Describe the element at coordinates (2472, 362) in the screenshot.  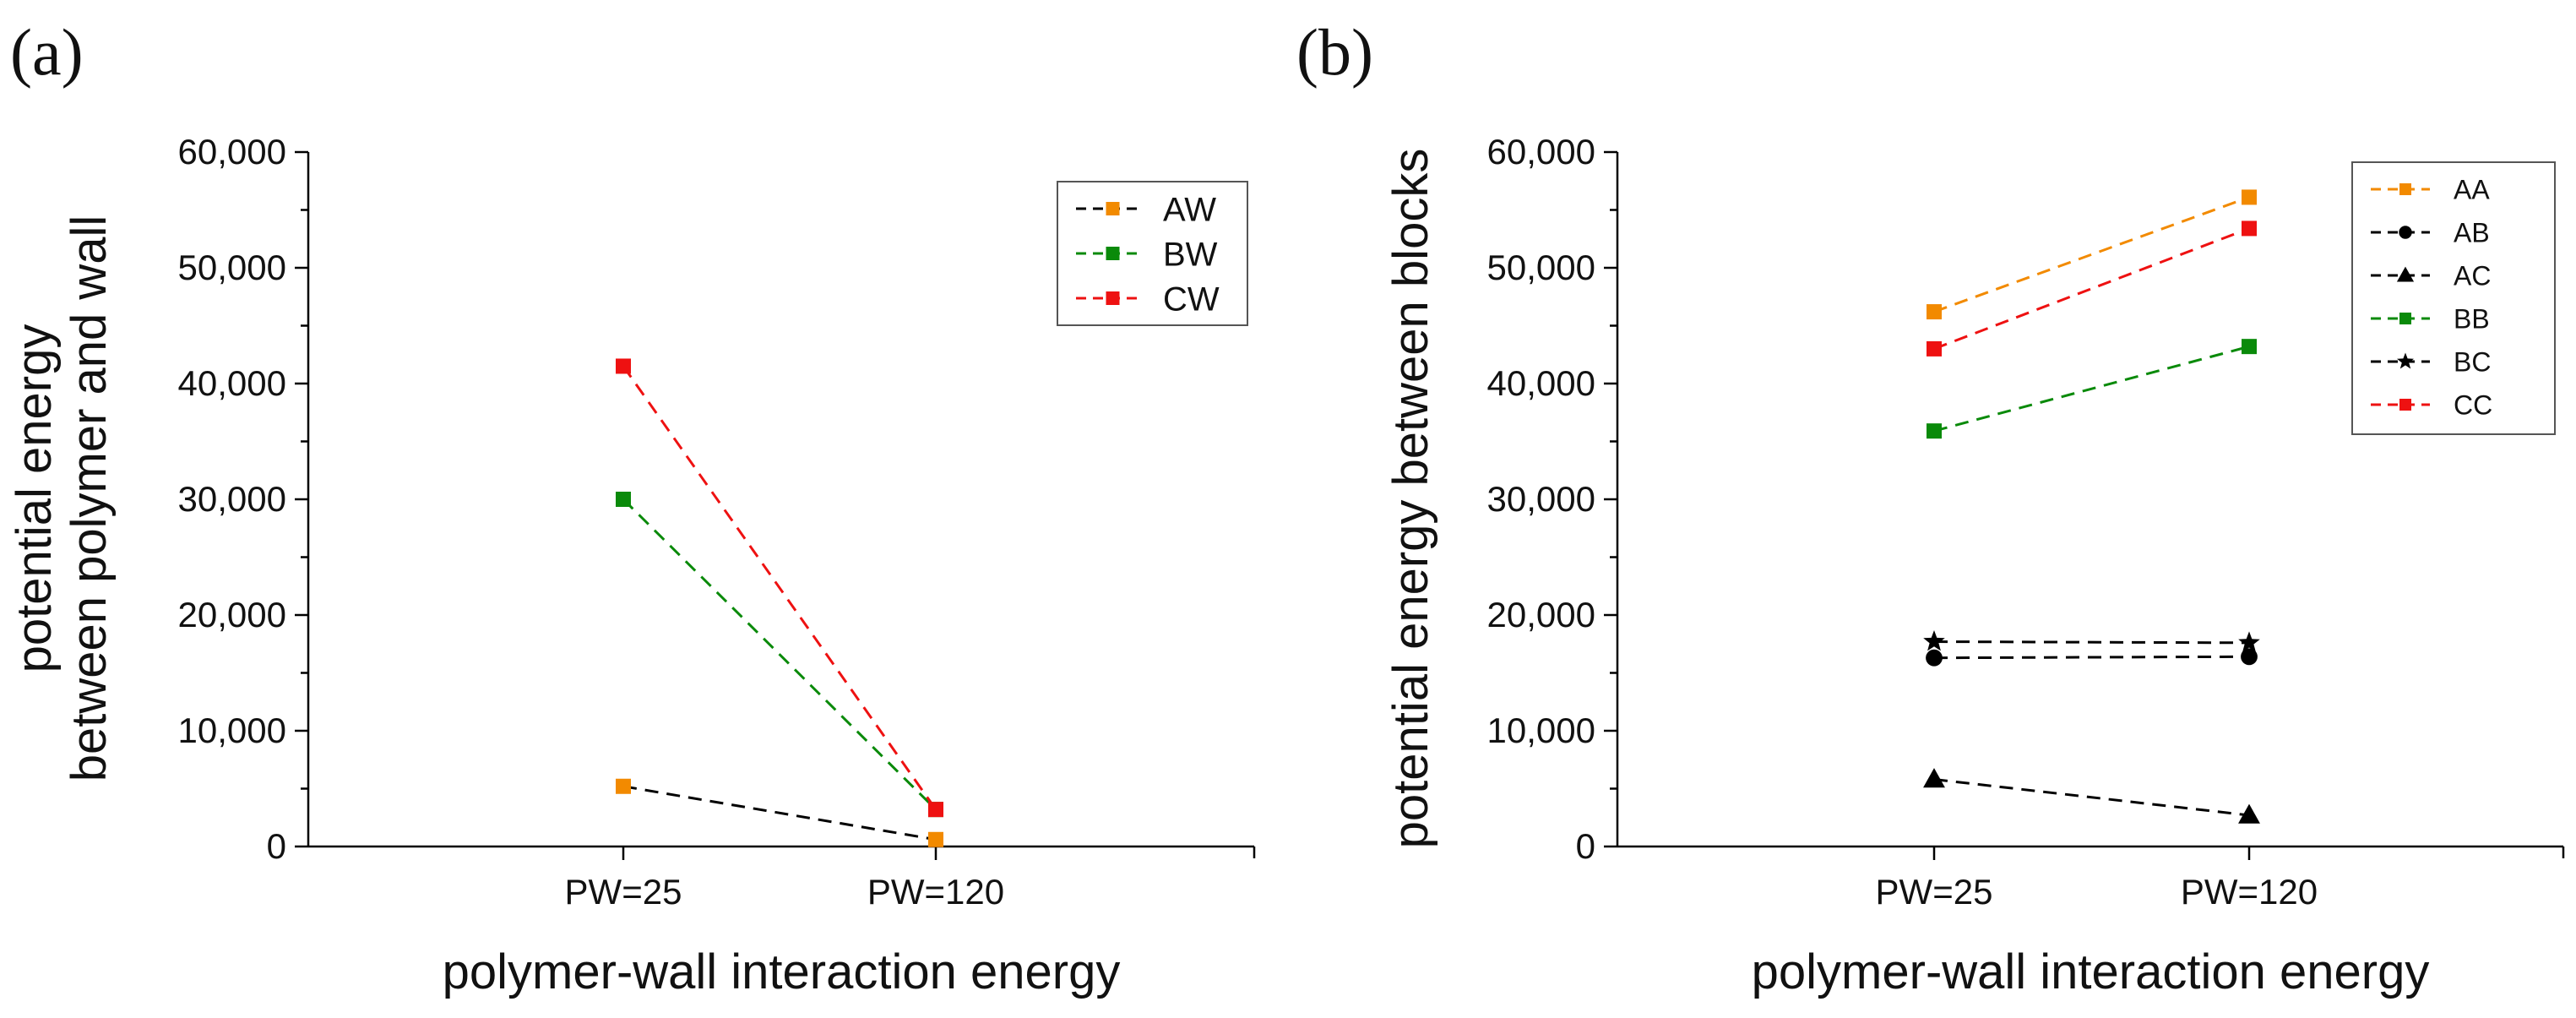
I see `legend-label: BC` at that location.